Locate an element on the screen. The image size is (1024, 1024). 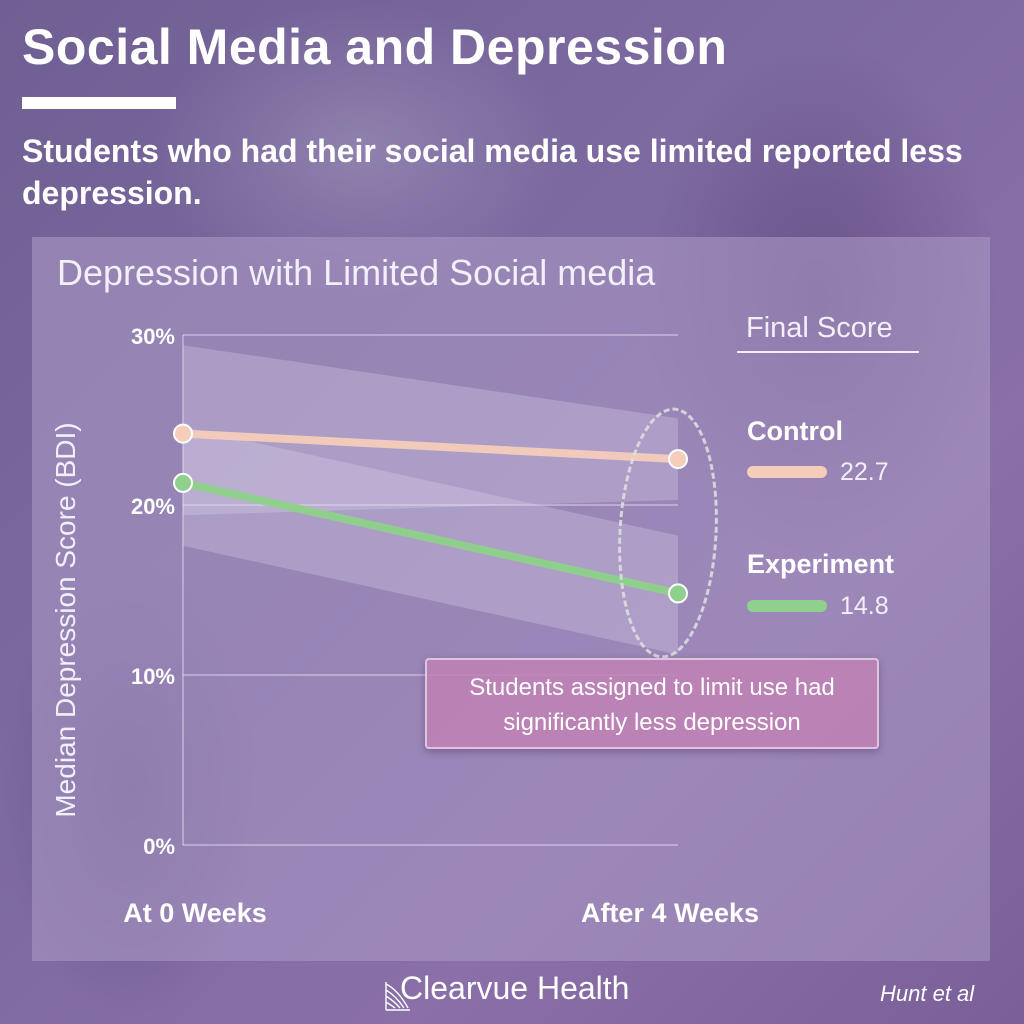
x-tick-label: After 4 Weeks is located at coordinates (670, 913).